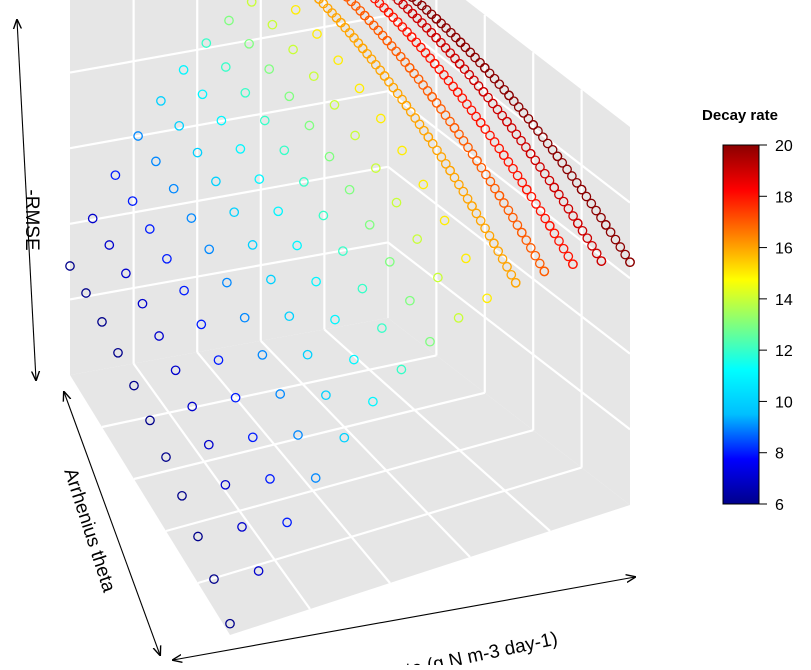 The image size is (811, 670). Describe the element at coordinates (784, 300) in the screenshot. I see `colorbar-tick-label: 14` at that location.